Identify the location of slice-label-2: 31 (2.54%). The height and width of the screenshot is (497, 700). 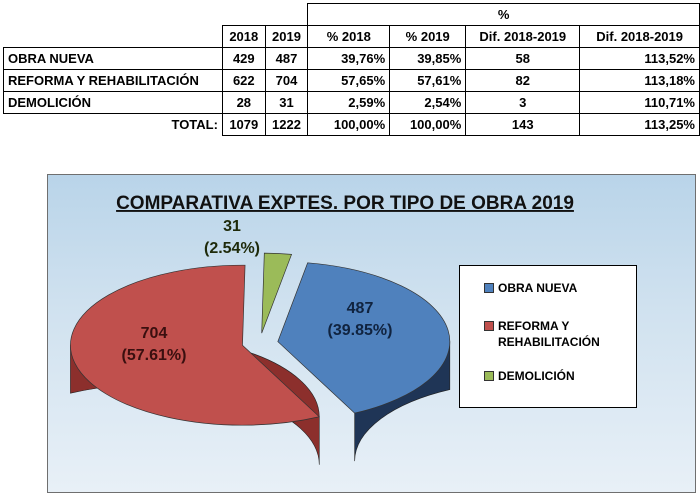
(232, 237).